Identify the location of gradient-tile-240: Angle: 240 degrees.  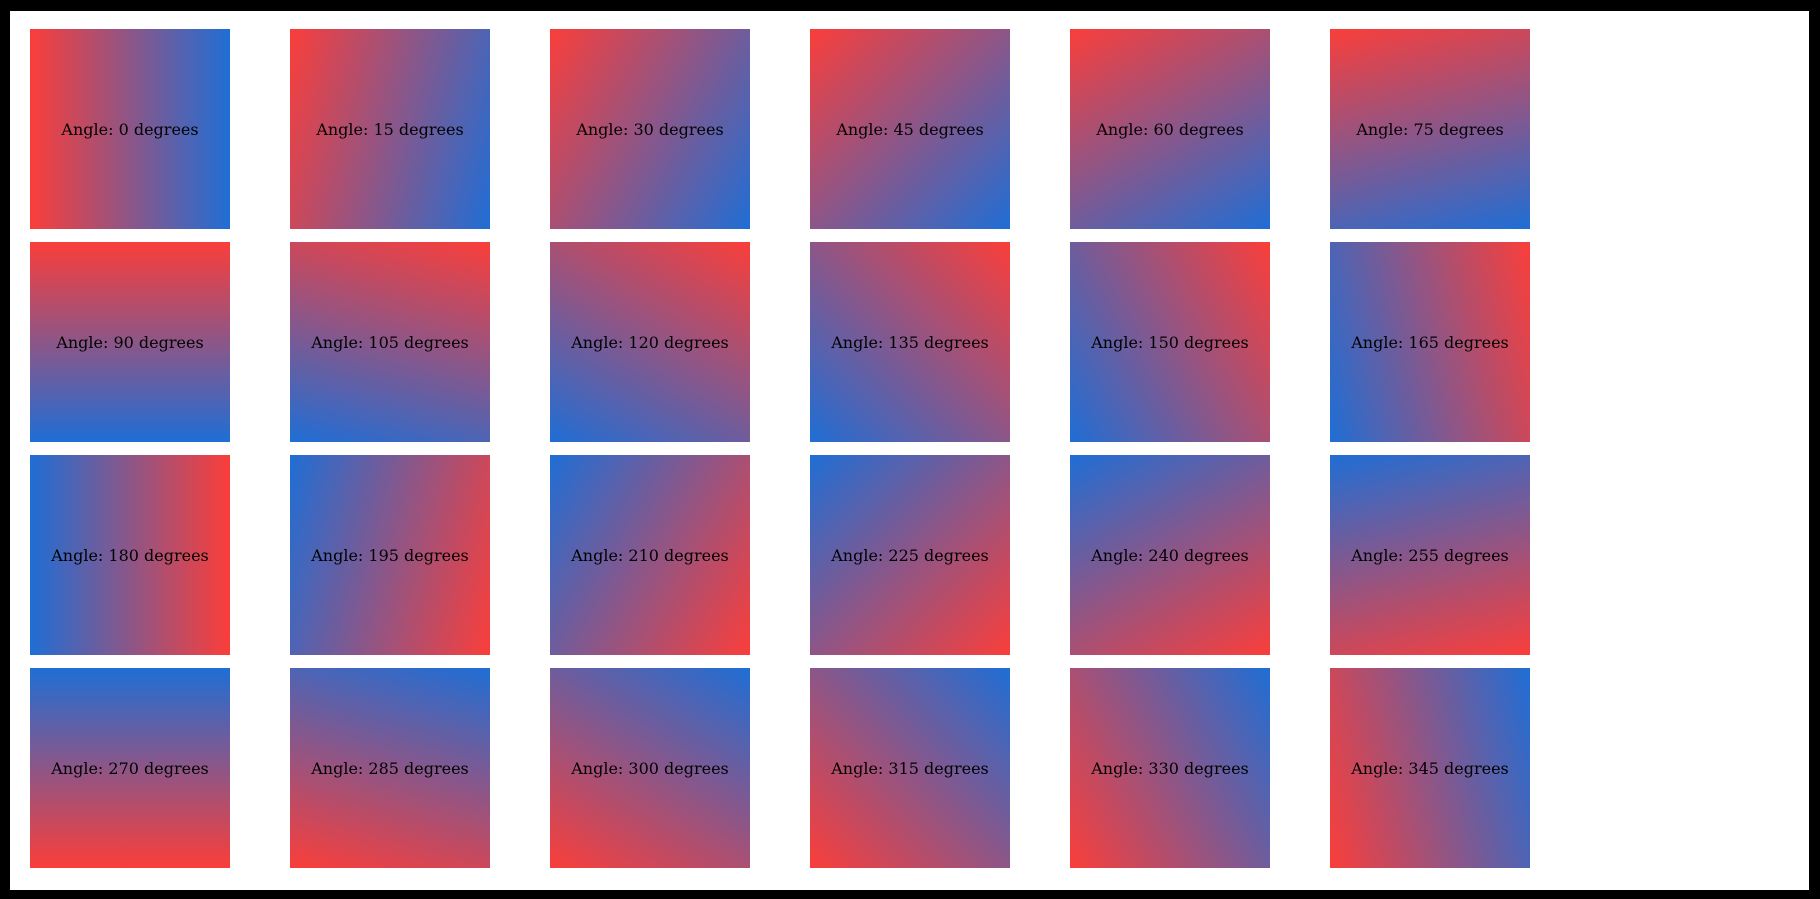
(1170, 555).